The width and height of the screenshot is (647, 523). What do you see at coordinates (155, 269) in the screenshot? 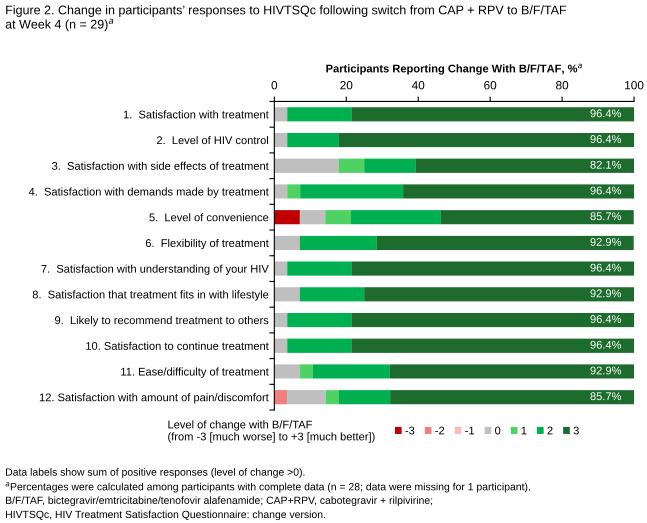
I see `y-tick-label: 7. Satisfaction with understanding of your HIV` at bounding box center [155, 269].